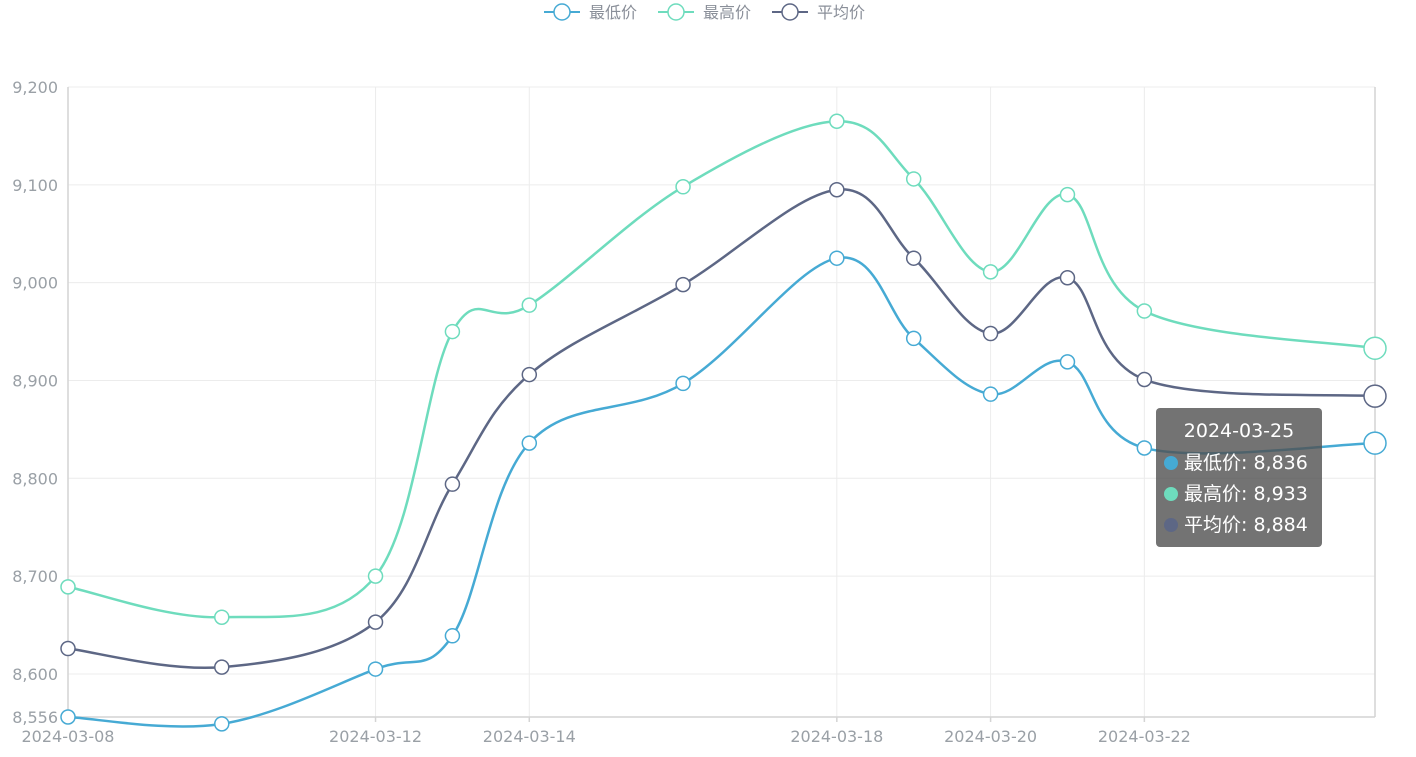  Describe the element at coordinates (35, 478) in the screenshot. I see `y-tick-label: 8,800` at that location.